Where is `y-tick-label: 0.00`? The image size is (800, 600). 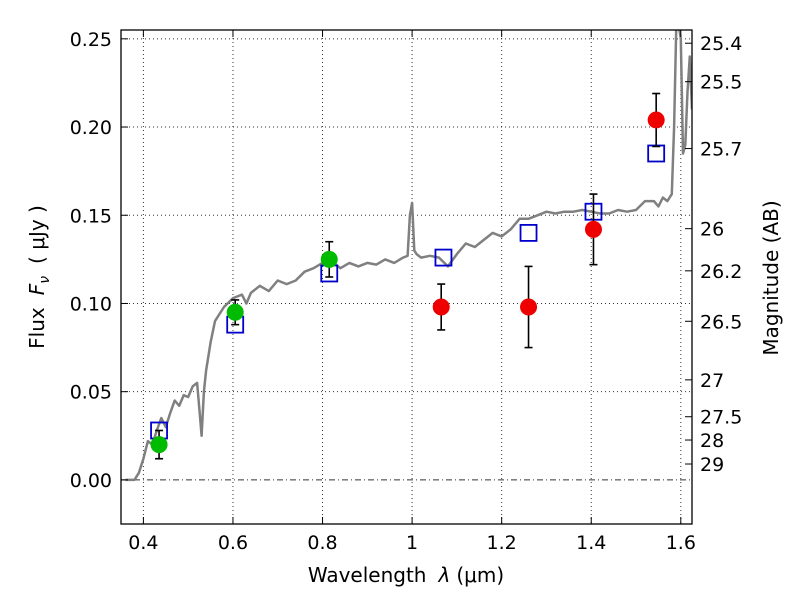 y-tick-label: 0.00 is located at coordinates (91, 481).